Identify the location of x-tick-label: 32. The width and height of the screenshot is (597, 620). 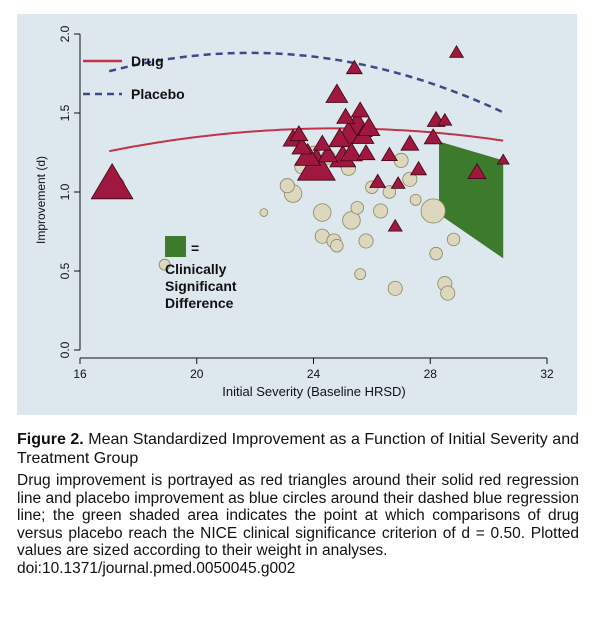
(547, 374).